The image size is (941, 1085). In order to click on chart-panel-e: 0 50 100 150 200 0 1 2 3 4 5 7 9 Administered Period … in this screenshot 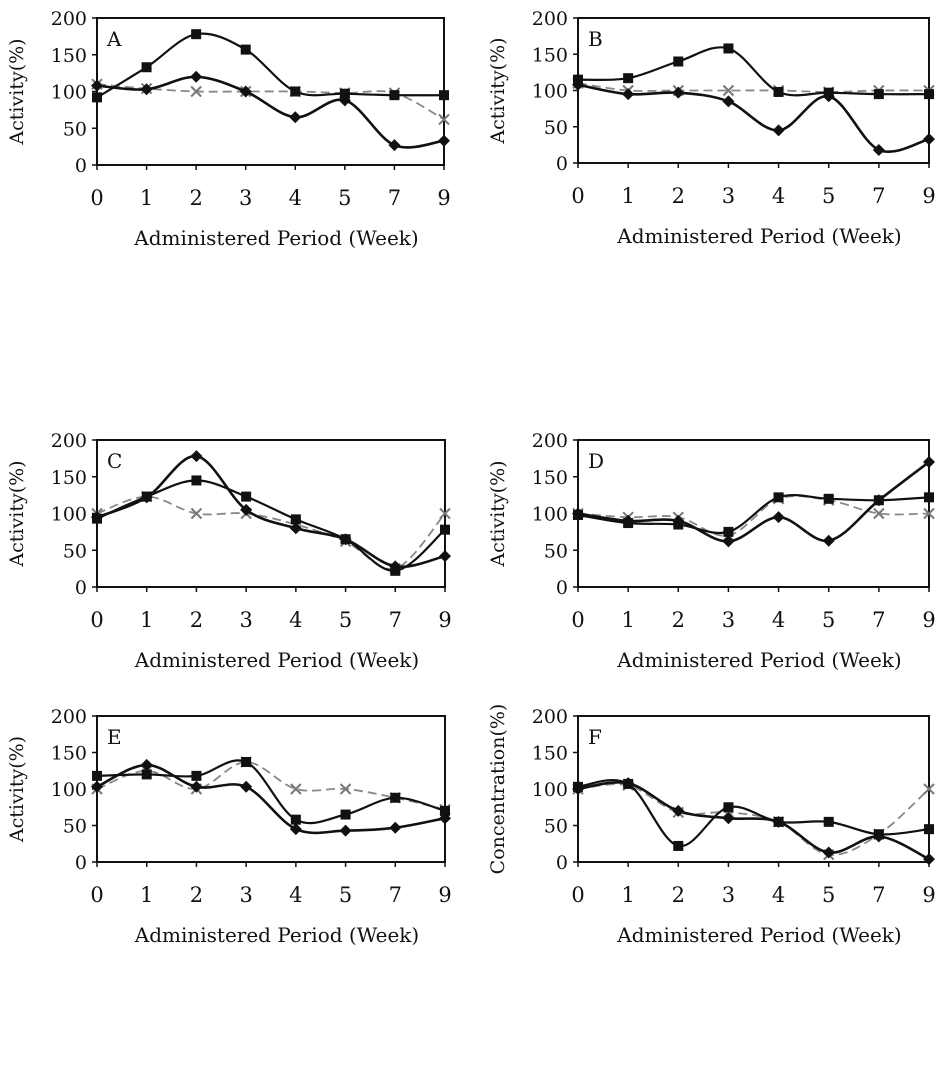, I will do `click(229, 826)`.